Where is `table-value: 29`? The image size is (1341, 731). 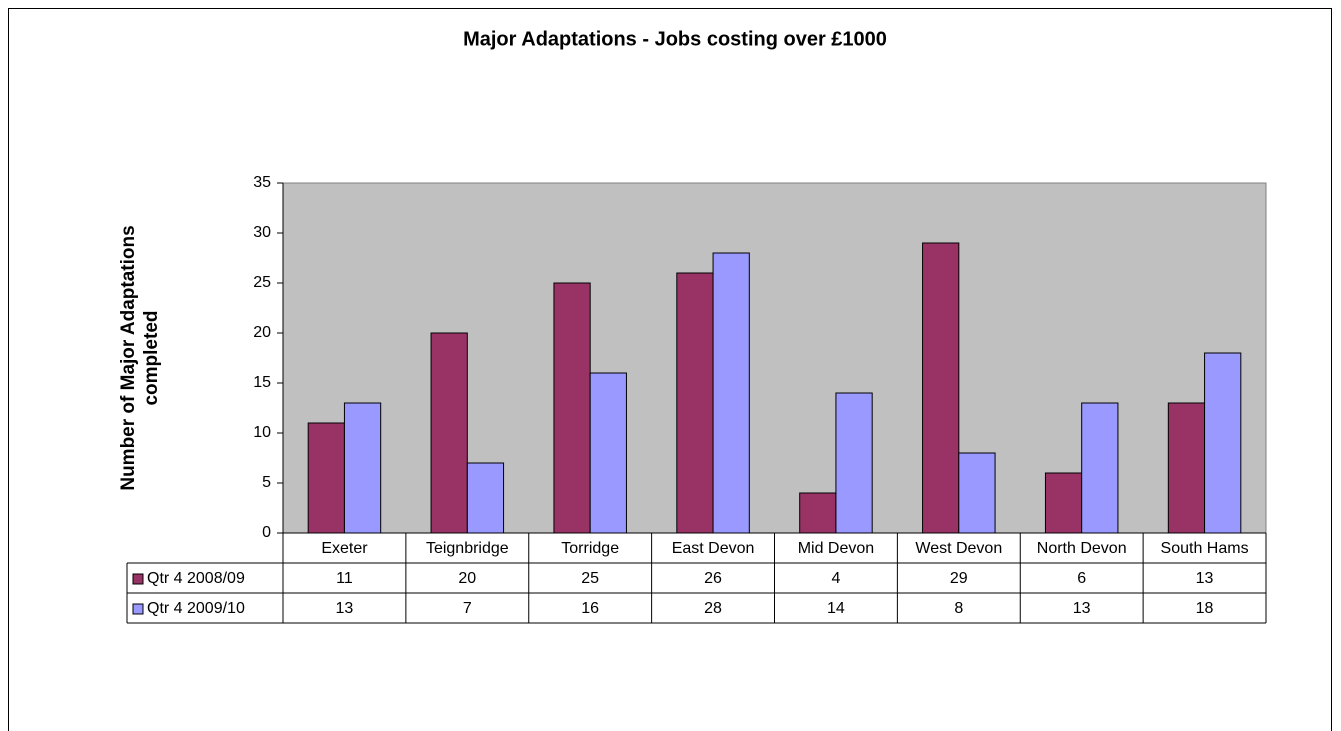
table-value: 29 is located at coordinates (959, 578).